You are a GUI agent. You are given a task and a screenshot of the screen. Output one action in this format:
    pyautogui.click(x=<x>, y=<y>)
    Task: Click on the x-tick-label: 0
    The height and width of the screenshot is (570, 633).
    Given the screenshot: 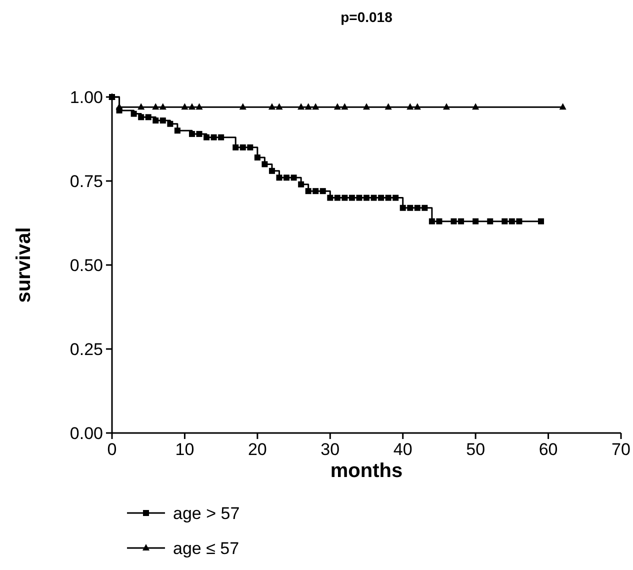 What is the action you would take?
    pyautogui.click(x=112, y=449)
    